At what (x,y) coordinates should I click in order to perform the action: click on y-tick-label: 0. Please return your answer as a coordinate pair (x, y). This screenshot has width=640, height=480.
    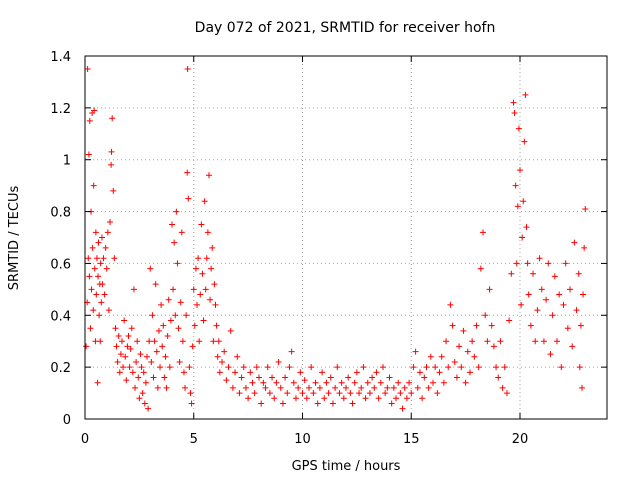
    Looking at the image, I should click on (67, 420).